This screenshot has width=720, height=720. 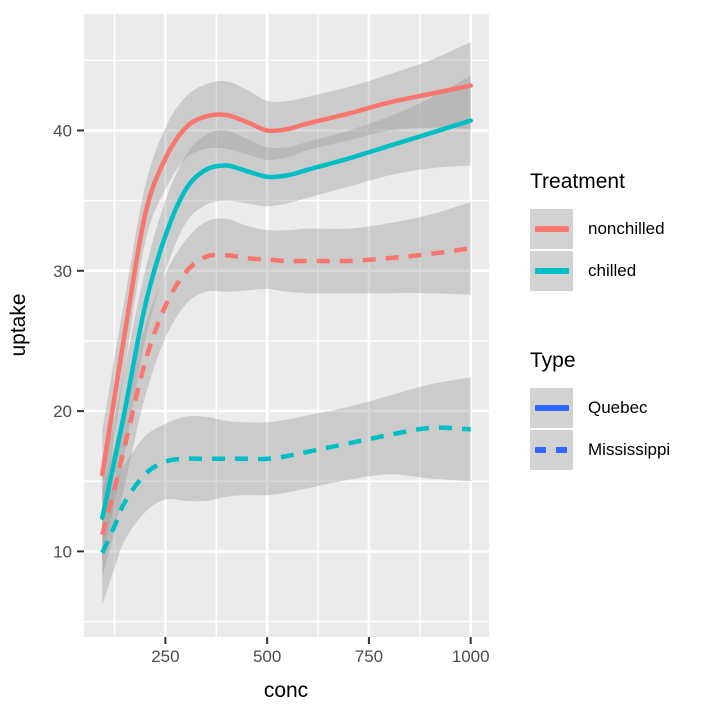 I want to click on legend-item-chilled: chilled, so click(x=600, y=271).